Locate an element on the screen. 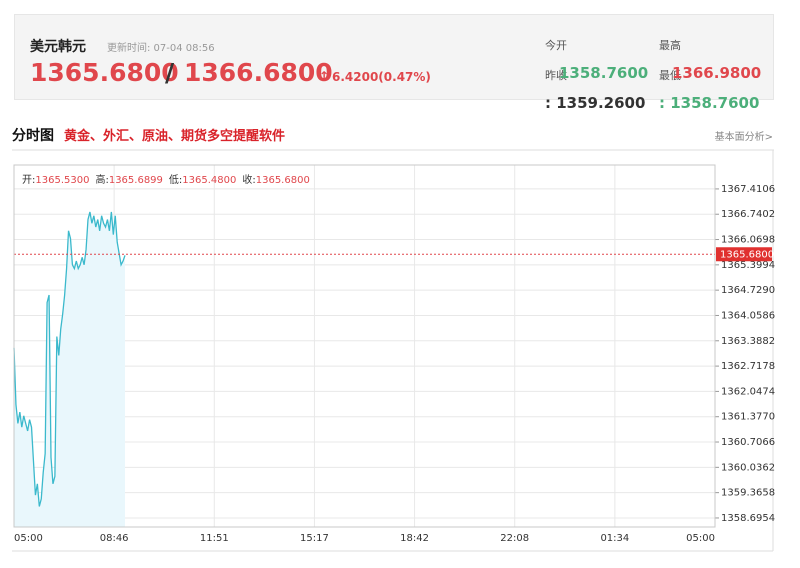 This screenshot has height=568, width=800. analysis-link: 基本面分析> is located at coordinates (743, 137).